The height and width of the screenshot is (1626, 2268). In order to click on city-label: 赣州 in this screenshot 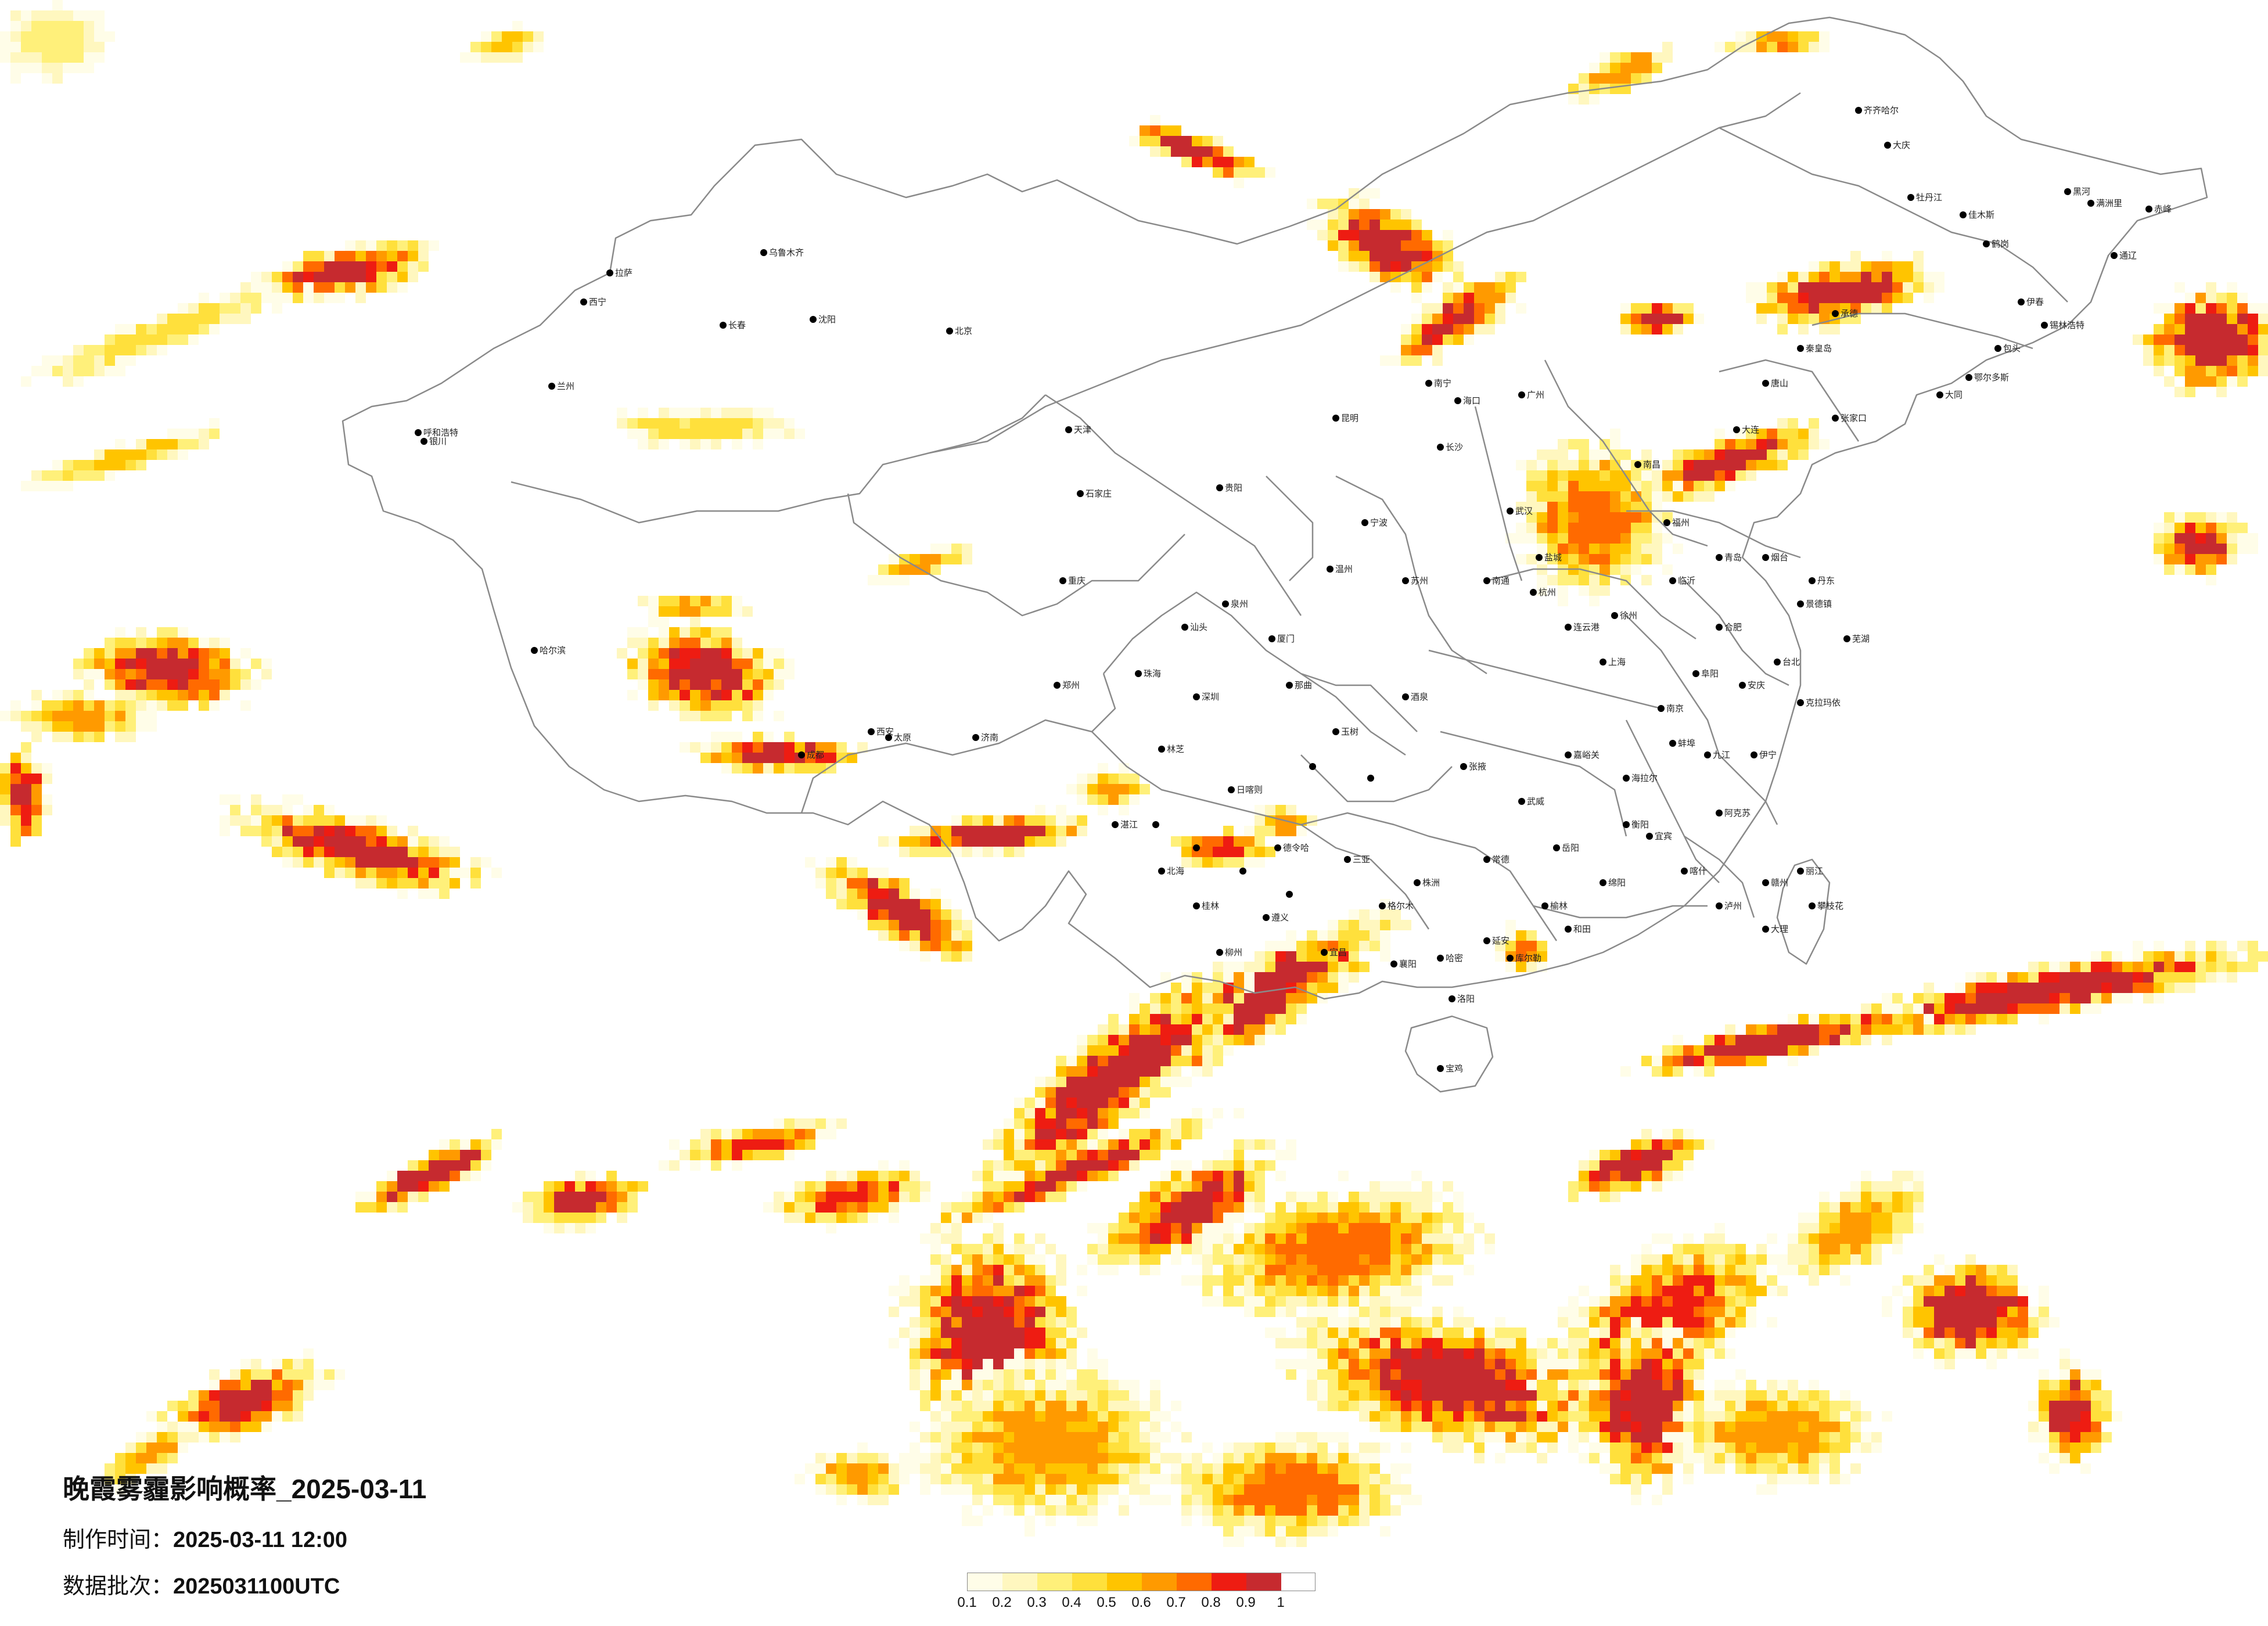, I will do `click(1779, 883)`.